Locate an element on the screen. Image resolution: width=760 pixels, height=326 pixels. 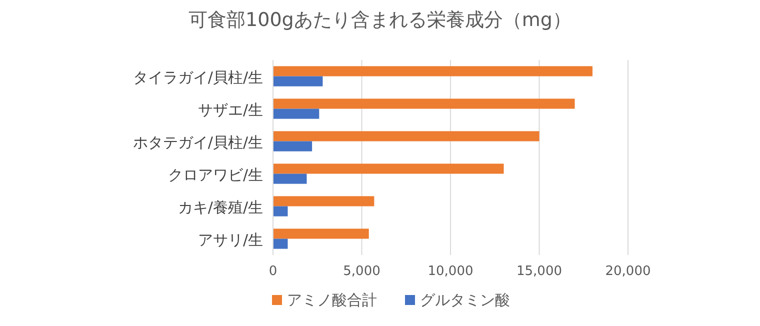
legend-label: アミノ酸合計 is located at coordinates (332, 300).